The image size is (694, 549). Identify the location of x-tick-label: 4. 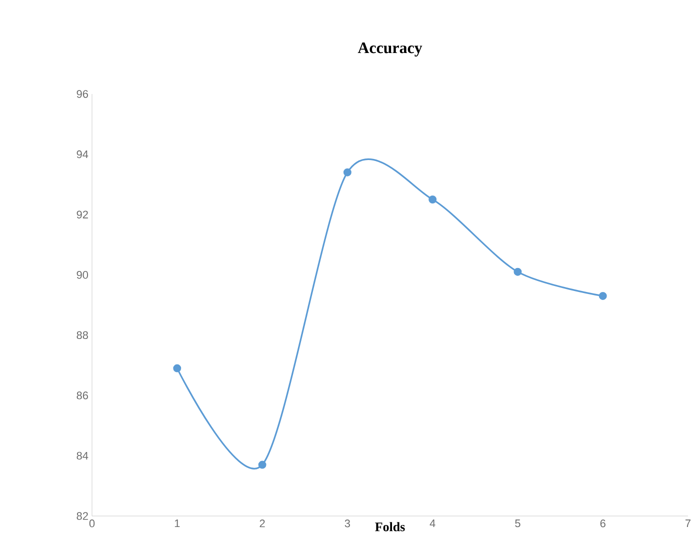
(433, 524).